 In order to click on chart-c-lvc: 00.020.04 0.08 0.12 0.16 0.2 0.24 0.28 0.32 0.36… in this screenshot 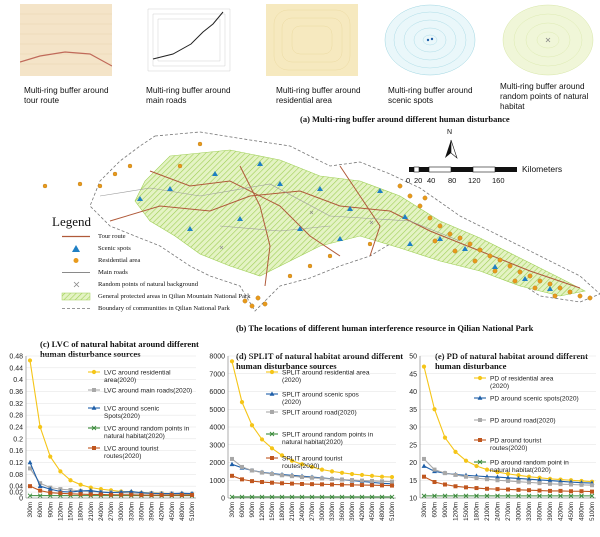, I will do `click(102, 437)`.